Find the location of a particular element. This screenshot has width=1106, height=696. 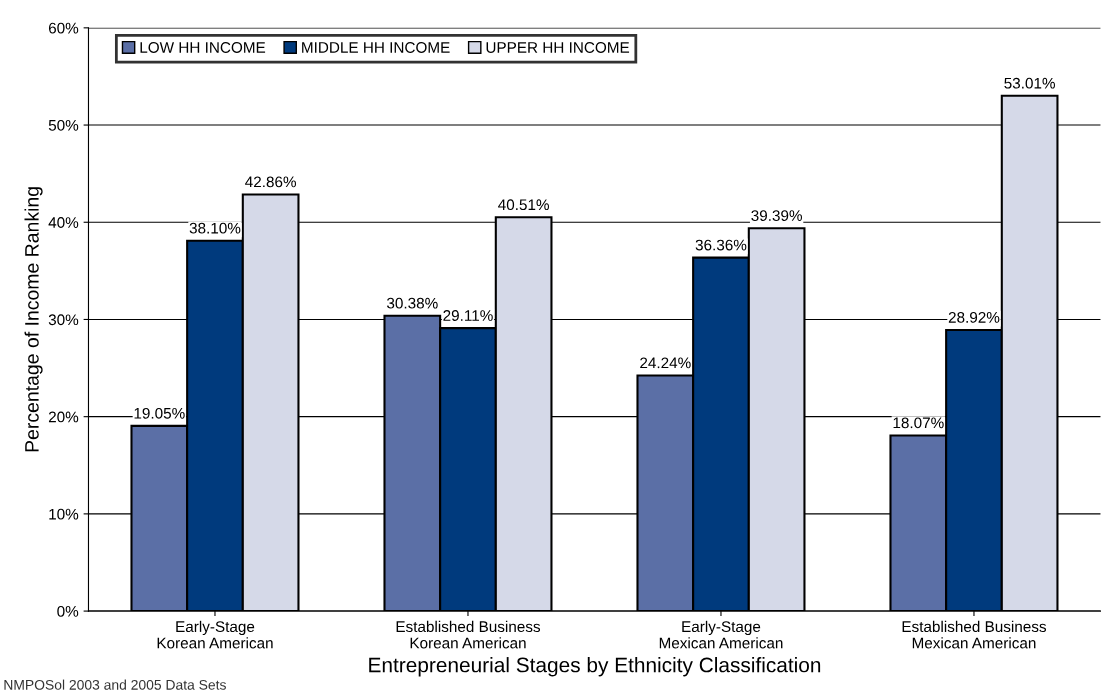

data-label: 38.10% is located at coordinates (215, 228).